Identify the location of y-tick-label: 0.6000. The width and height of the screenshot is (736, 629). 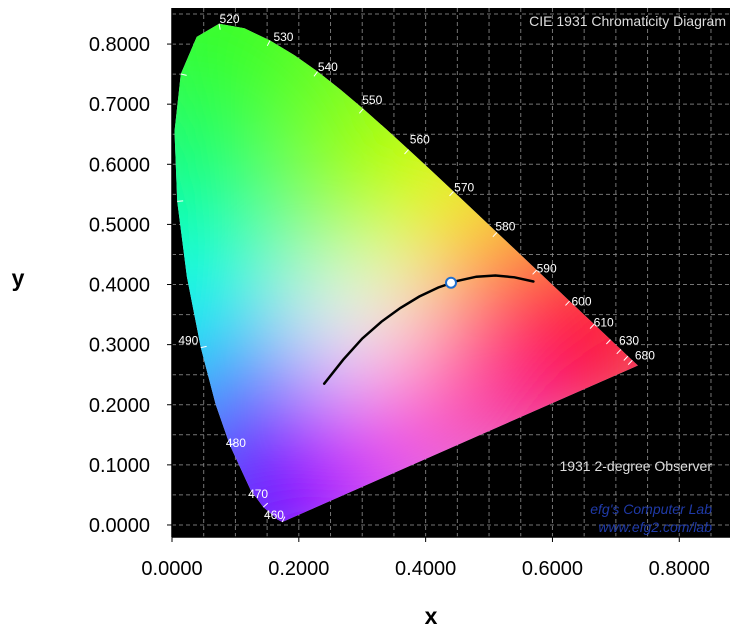
(119, 165).